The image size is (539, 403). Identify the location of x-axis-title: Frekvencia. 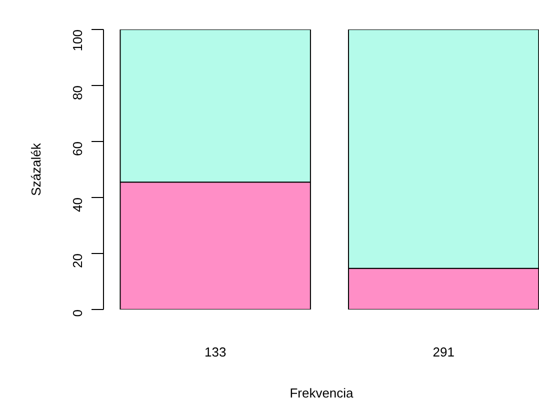
(322, 393).